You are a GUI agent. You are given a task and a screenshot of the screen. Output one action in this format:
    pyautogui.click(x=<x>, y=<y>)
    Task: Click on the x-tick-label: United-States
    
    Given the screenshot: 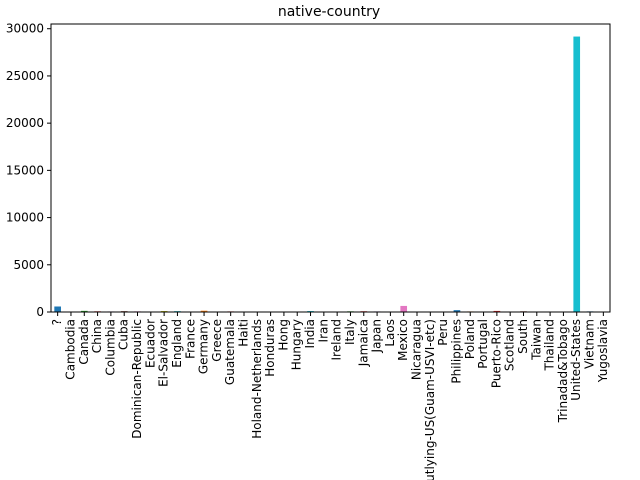 What is the action you would take?
    pyautogui.click(x=576, y=360)
    